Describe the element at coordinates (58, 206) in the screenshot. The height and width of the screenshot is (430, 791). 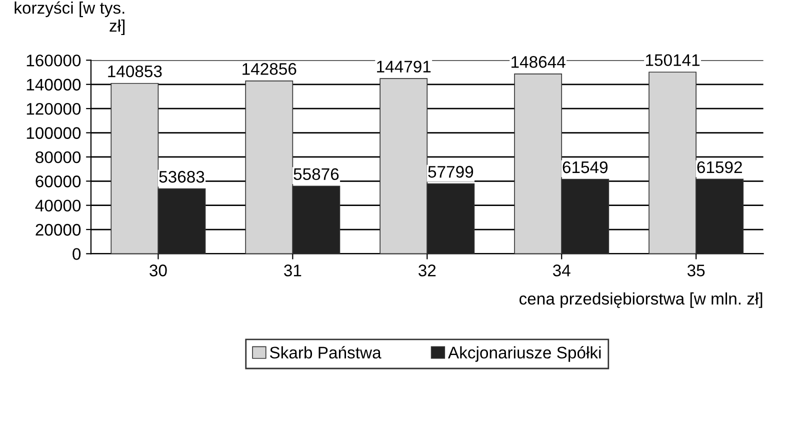
I see `y-tick-label: 40000` at that location.